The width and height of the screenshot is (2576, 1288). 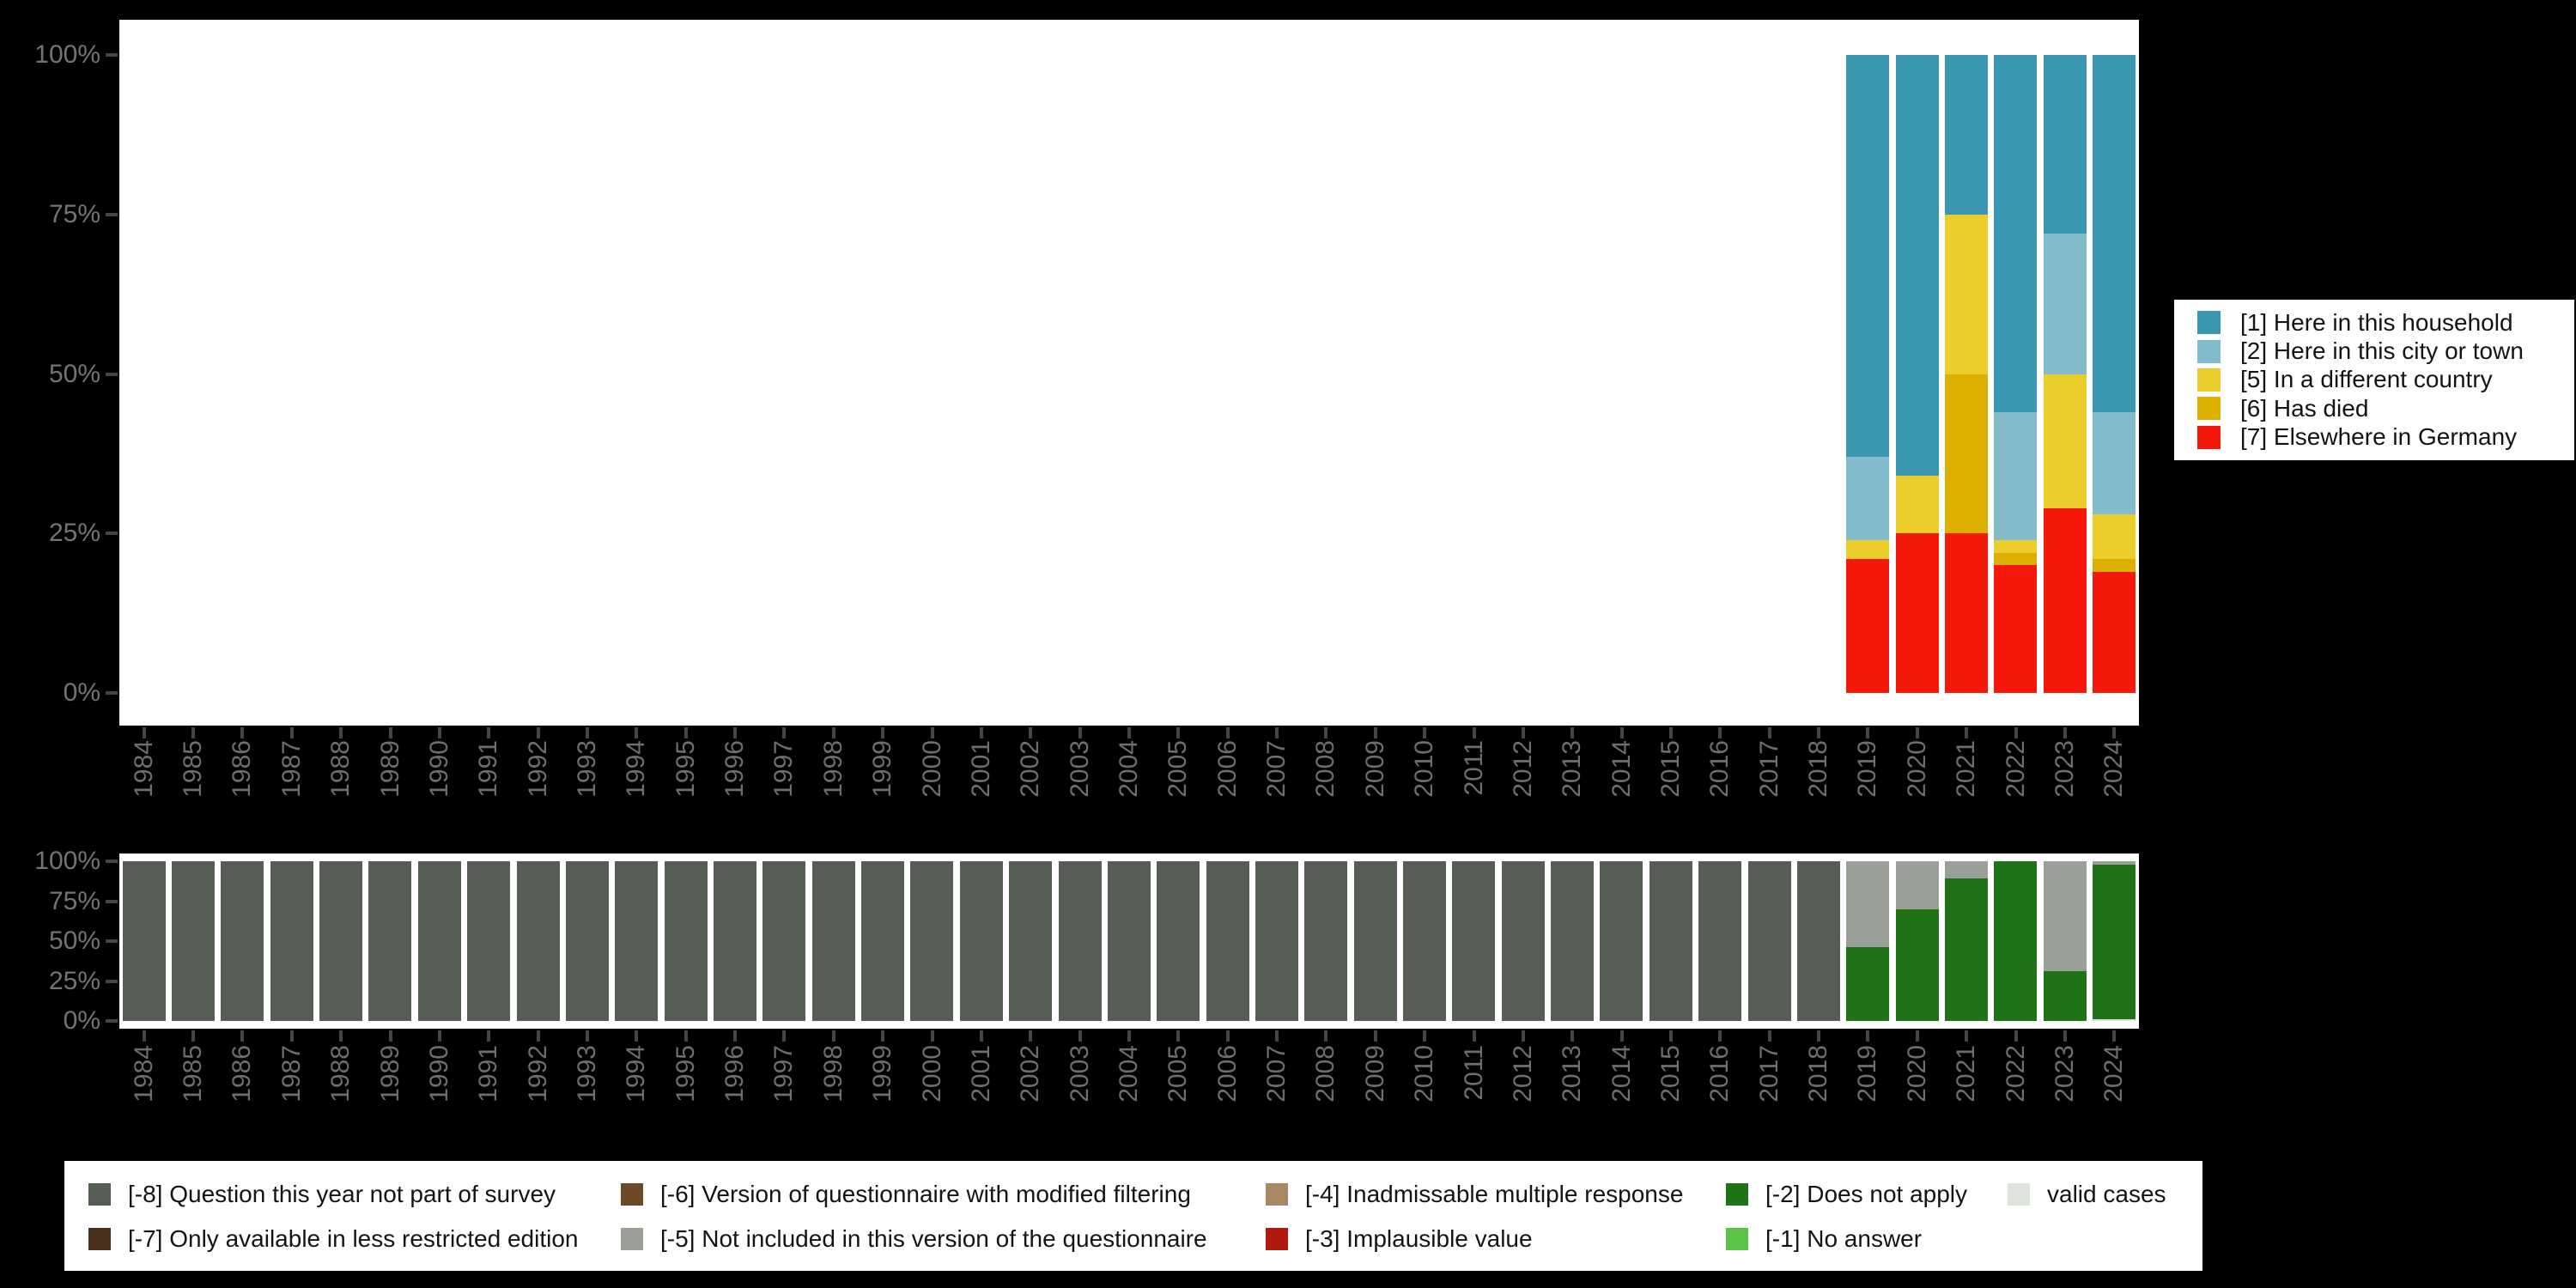 I want to click on x-tick-label-2014: 2014, so click(x=1621, y=1074).